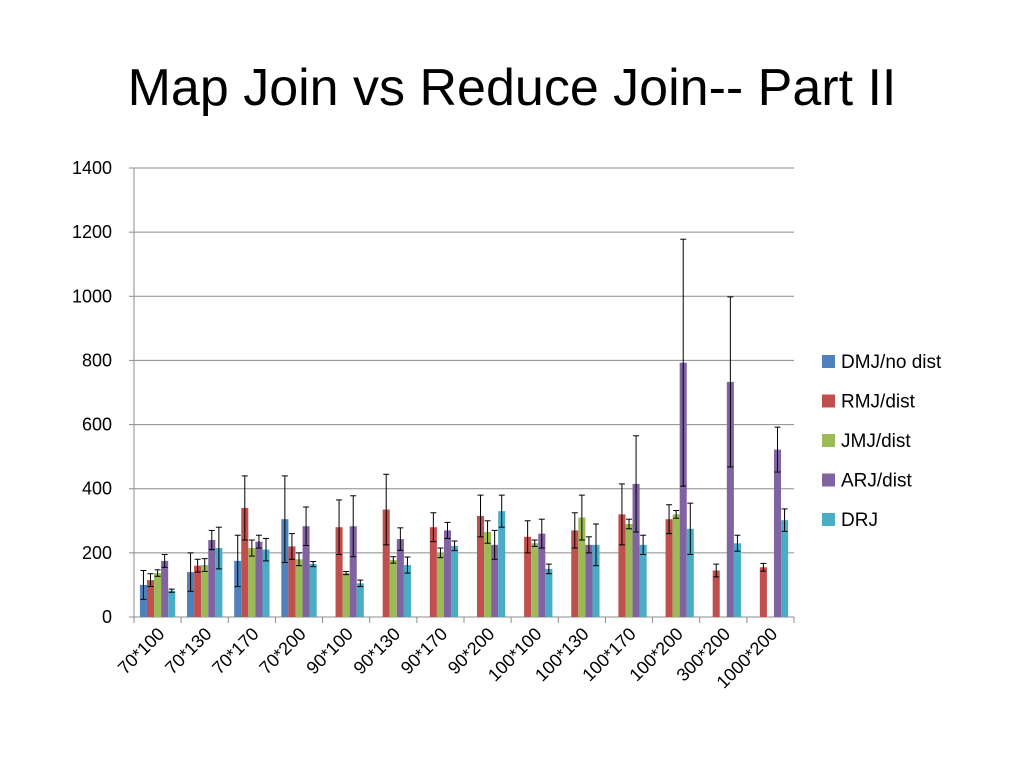 This screenshot has height=768, width=1024. I want to click on x-tick-label: 90*130, so click(377, 651).